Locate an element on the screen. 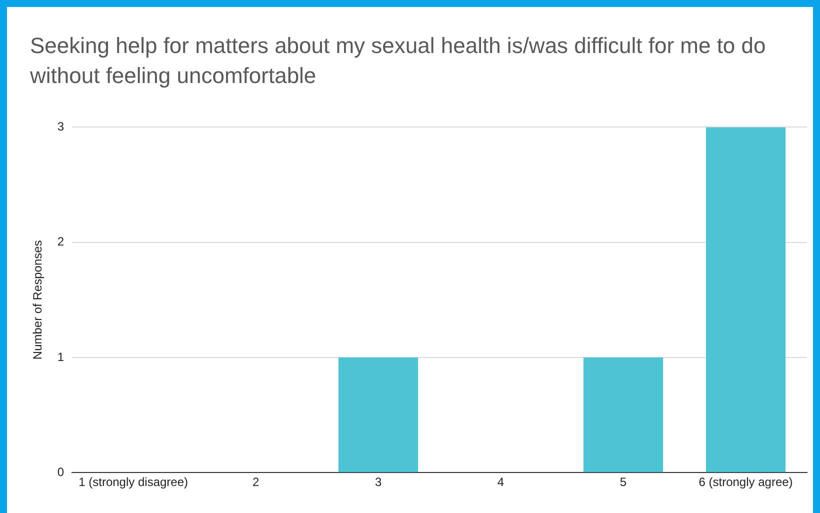 Image resolution: width=820 pixels, height=513 pixels. x-tick-label: 1 (strongly disagree) is located at coordinates (133, 482).